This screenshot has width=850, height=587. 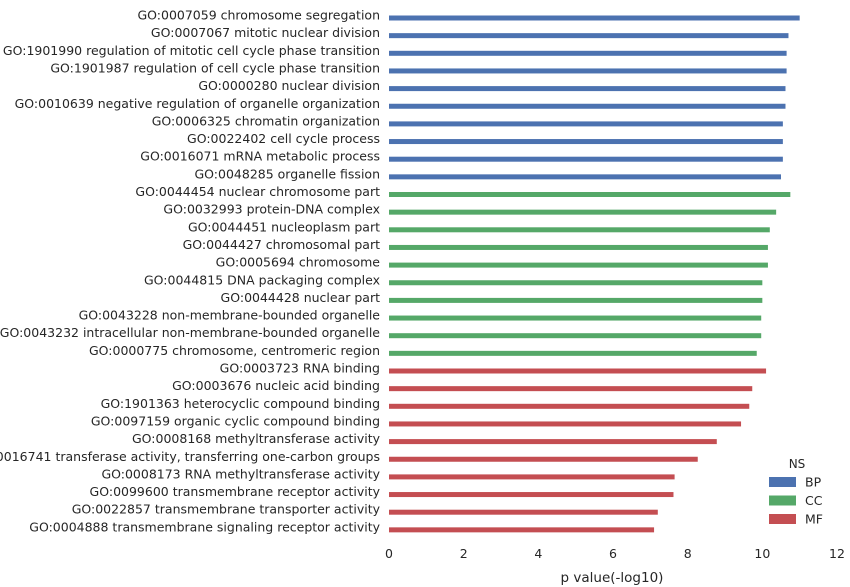 What do you see at coordinates (240, 403) in the screenshot?
I see `y-tick-label: GO:1901363 heterocyclic compound binding` at bounding box center [240, 403].